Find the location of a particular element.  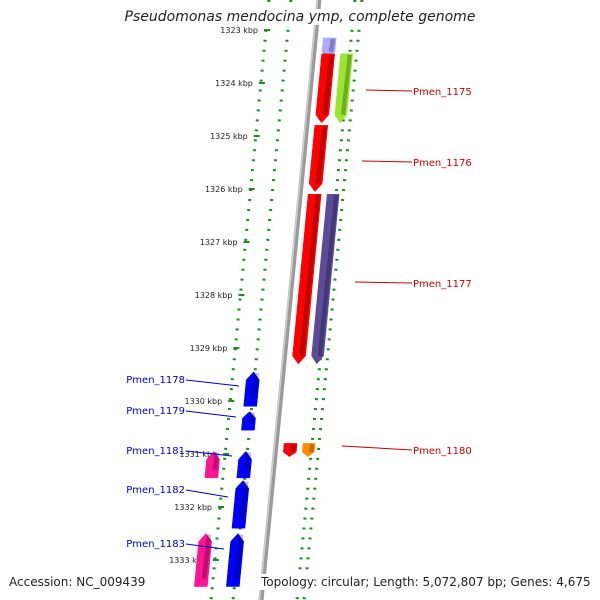

gene-label-left: Pmen_1181 is located at coordinates (155, 451).